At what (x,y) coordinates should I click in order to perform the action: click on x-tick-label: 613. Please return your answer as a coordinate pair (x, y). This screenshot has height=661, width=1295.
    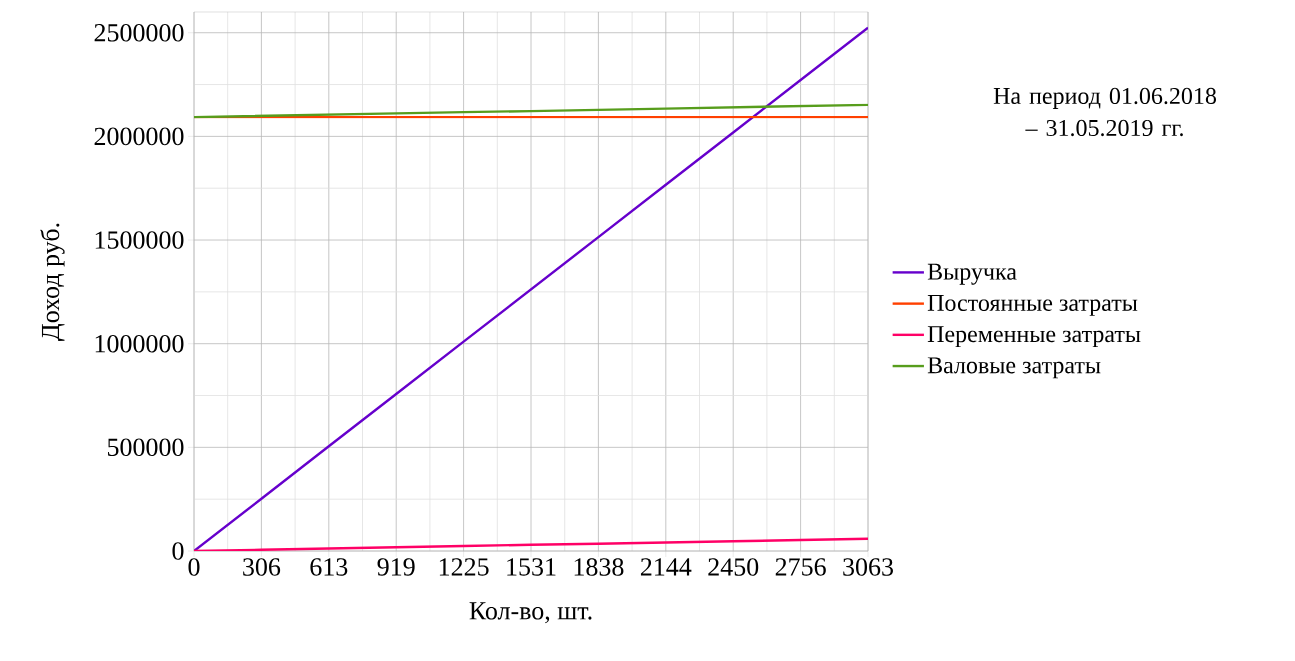
    Looking at the image, I should click on (329, 567).